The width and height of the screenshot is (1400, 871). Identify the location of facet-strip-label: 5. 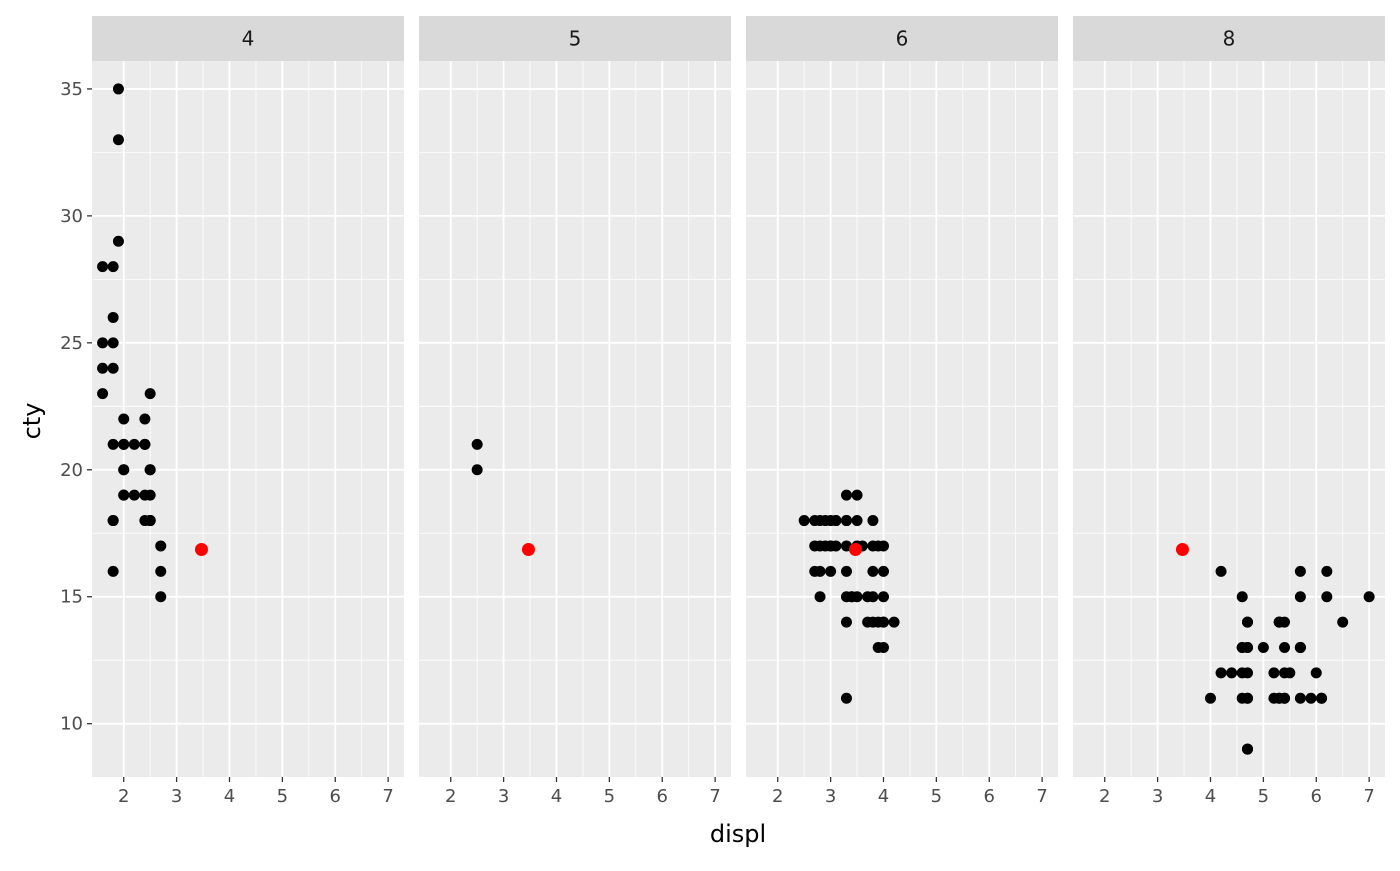
(575, 39).